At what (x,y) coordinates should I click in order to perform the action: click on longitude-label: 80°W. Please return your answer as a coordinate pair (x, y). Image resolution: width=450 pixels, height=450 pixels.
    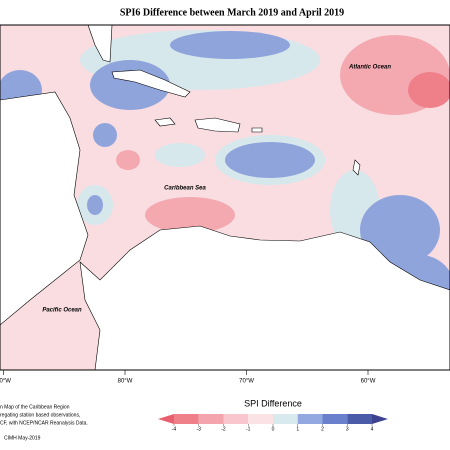
    Looking at the image, I should click on (125, 382).